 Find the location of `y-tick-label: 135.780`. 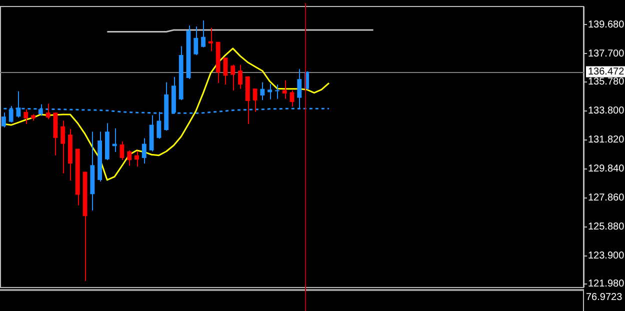

y-tick-label: 135.780 is located at coordinates (606, 82).